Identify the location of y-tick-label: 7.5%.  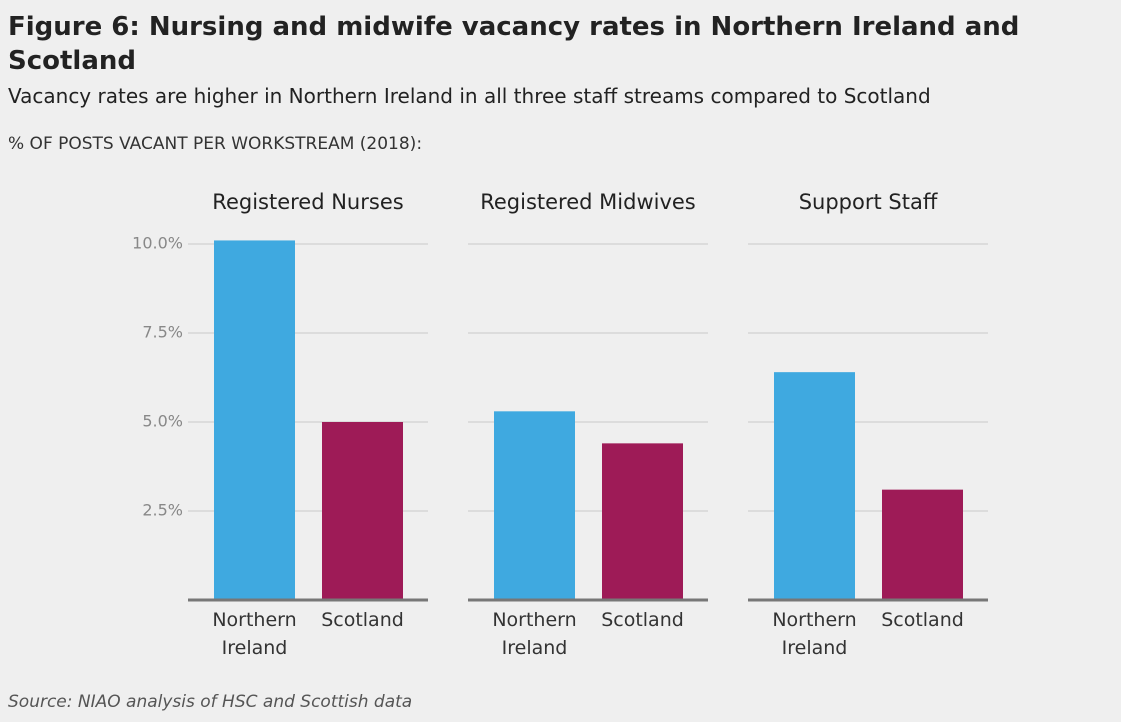
(162, 332).